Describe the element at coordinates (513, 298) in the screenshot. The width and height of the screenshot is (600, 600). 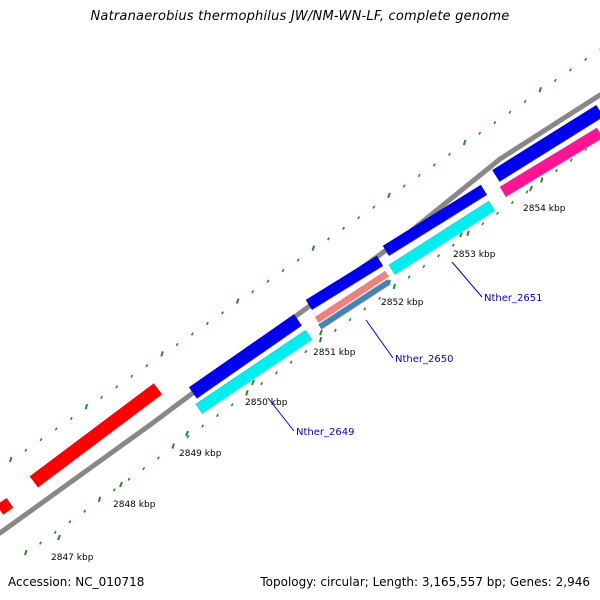
I see `gene-label: Nther_2651` at that location.